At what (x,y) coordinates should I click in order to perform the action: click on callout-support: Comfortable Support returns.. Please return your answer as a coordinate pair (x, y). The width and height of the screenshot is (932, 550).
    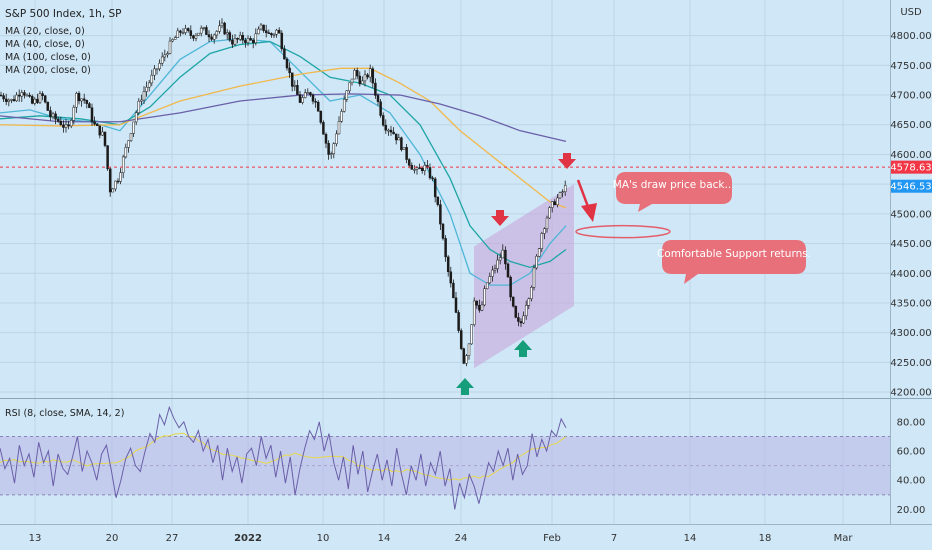
    Looking at the image, I should click on (734, 262).